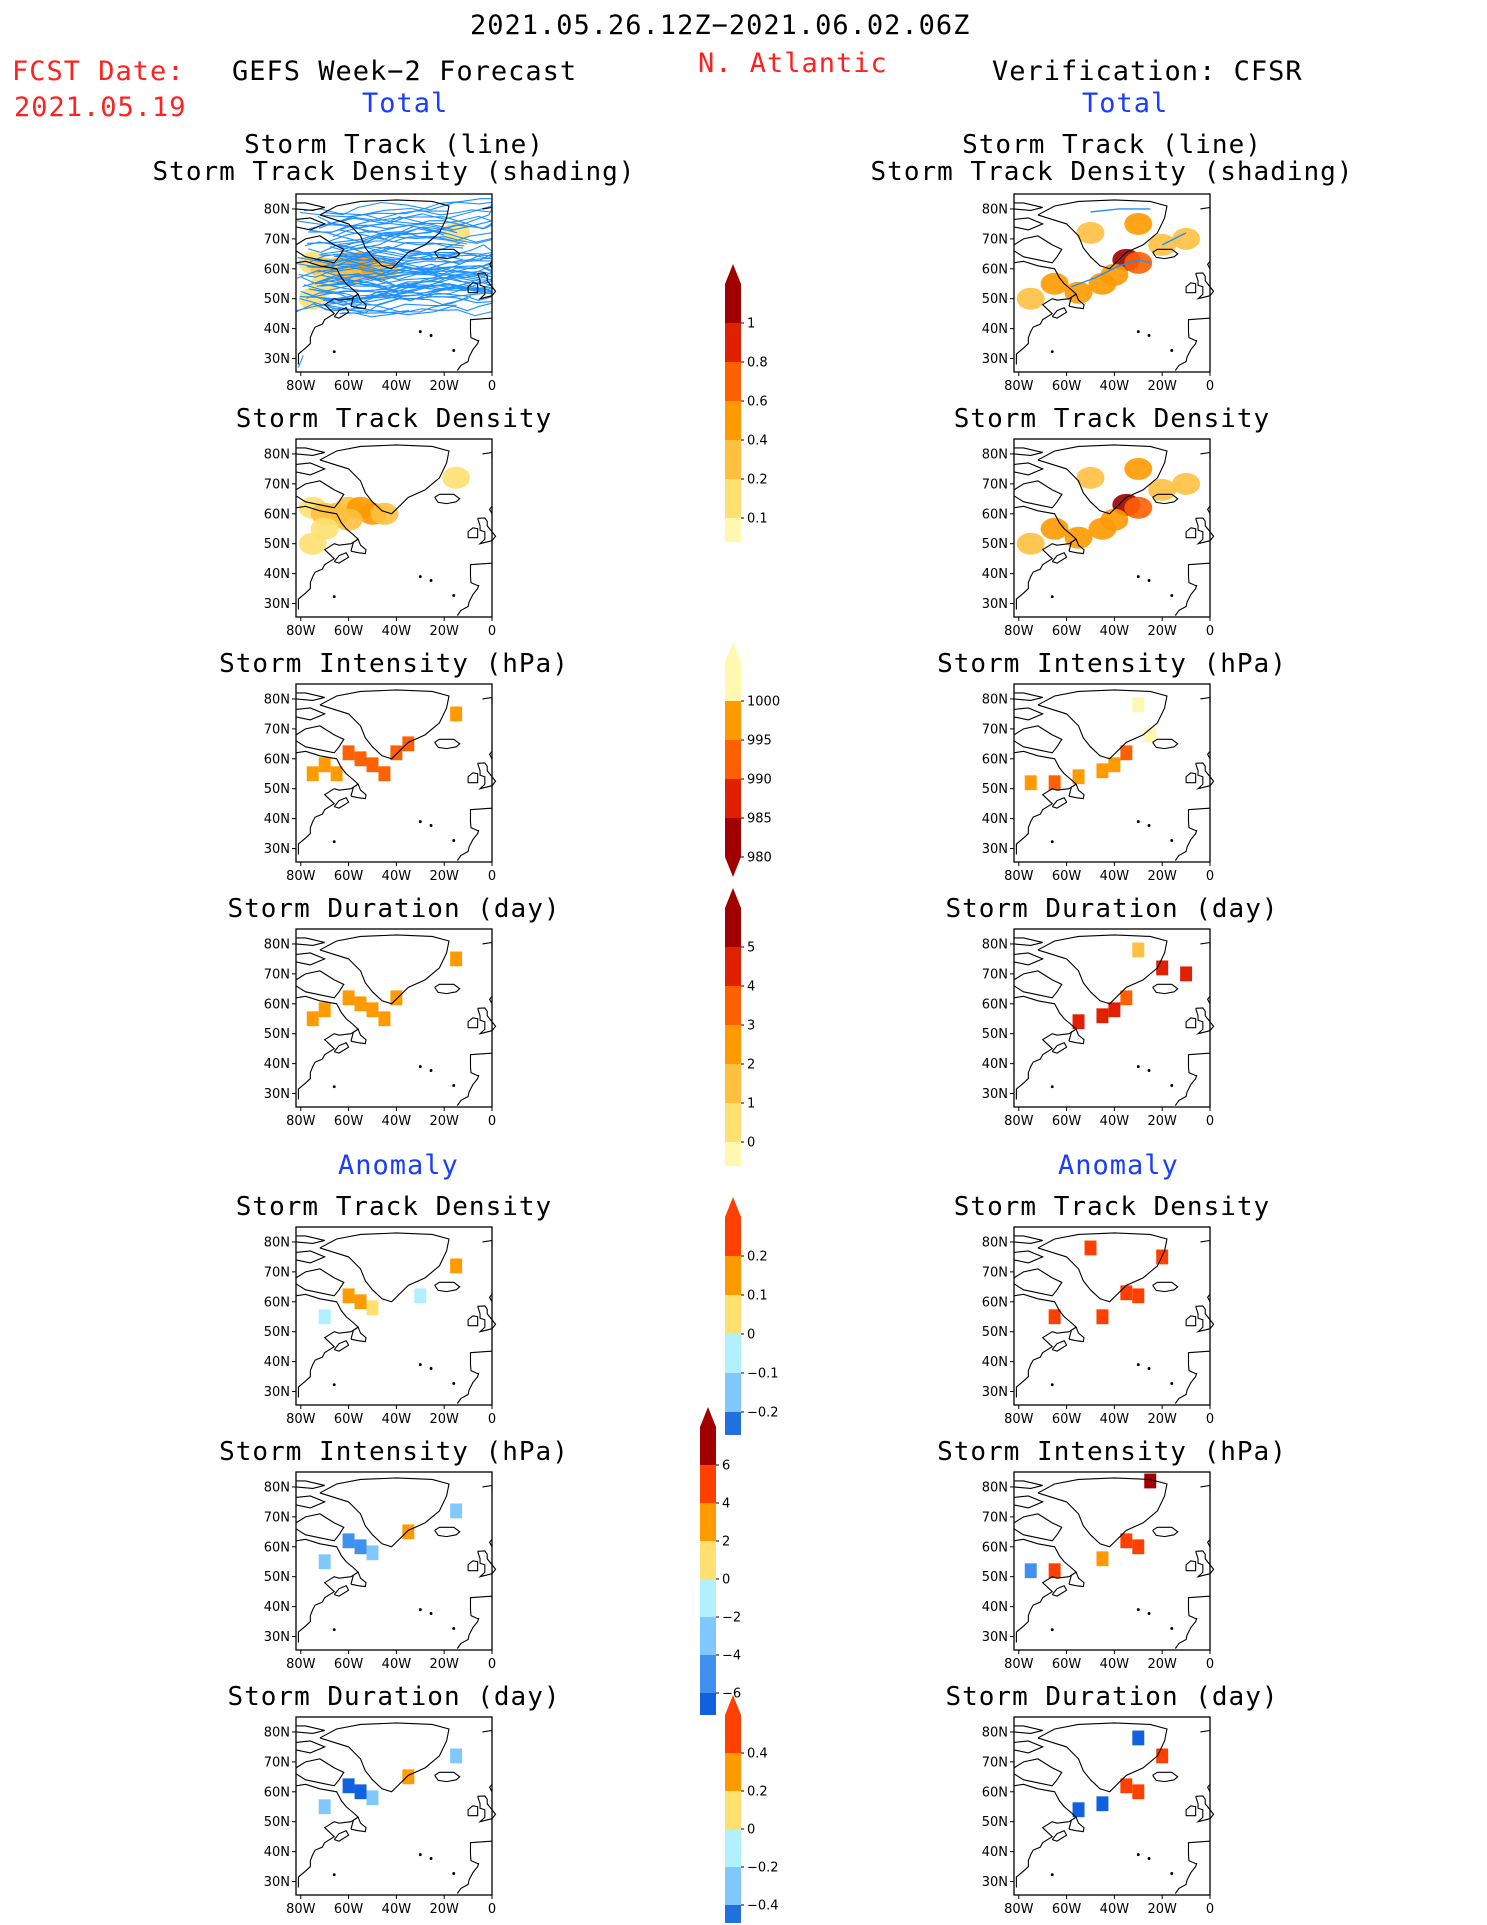 Image resolution: width=1487 pixels, height=1925 pixels. Describe the element at coordinates (1129, 248) in the screenshot. I see `storm-tracks` at that location.